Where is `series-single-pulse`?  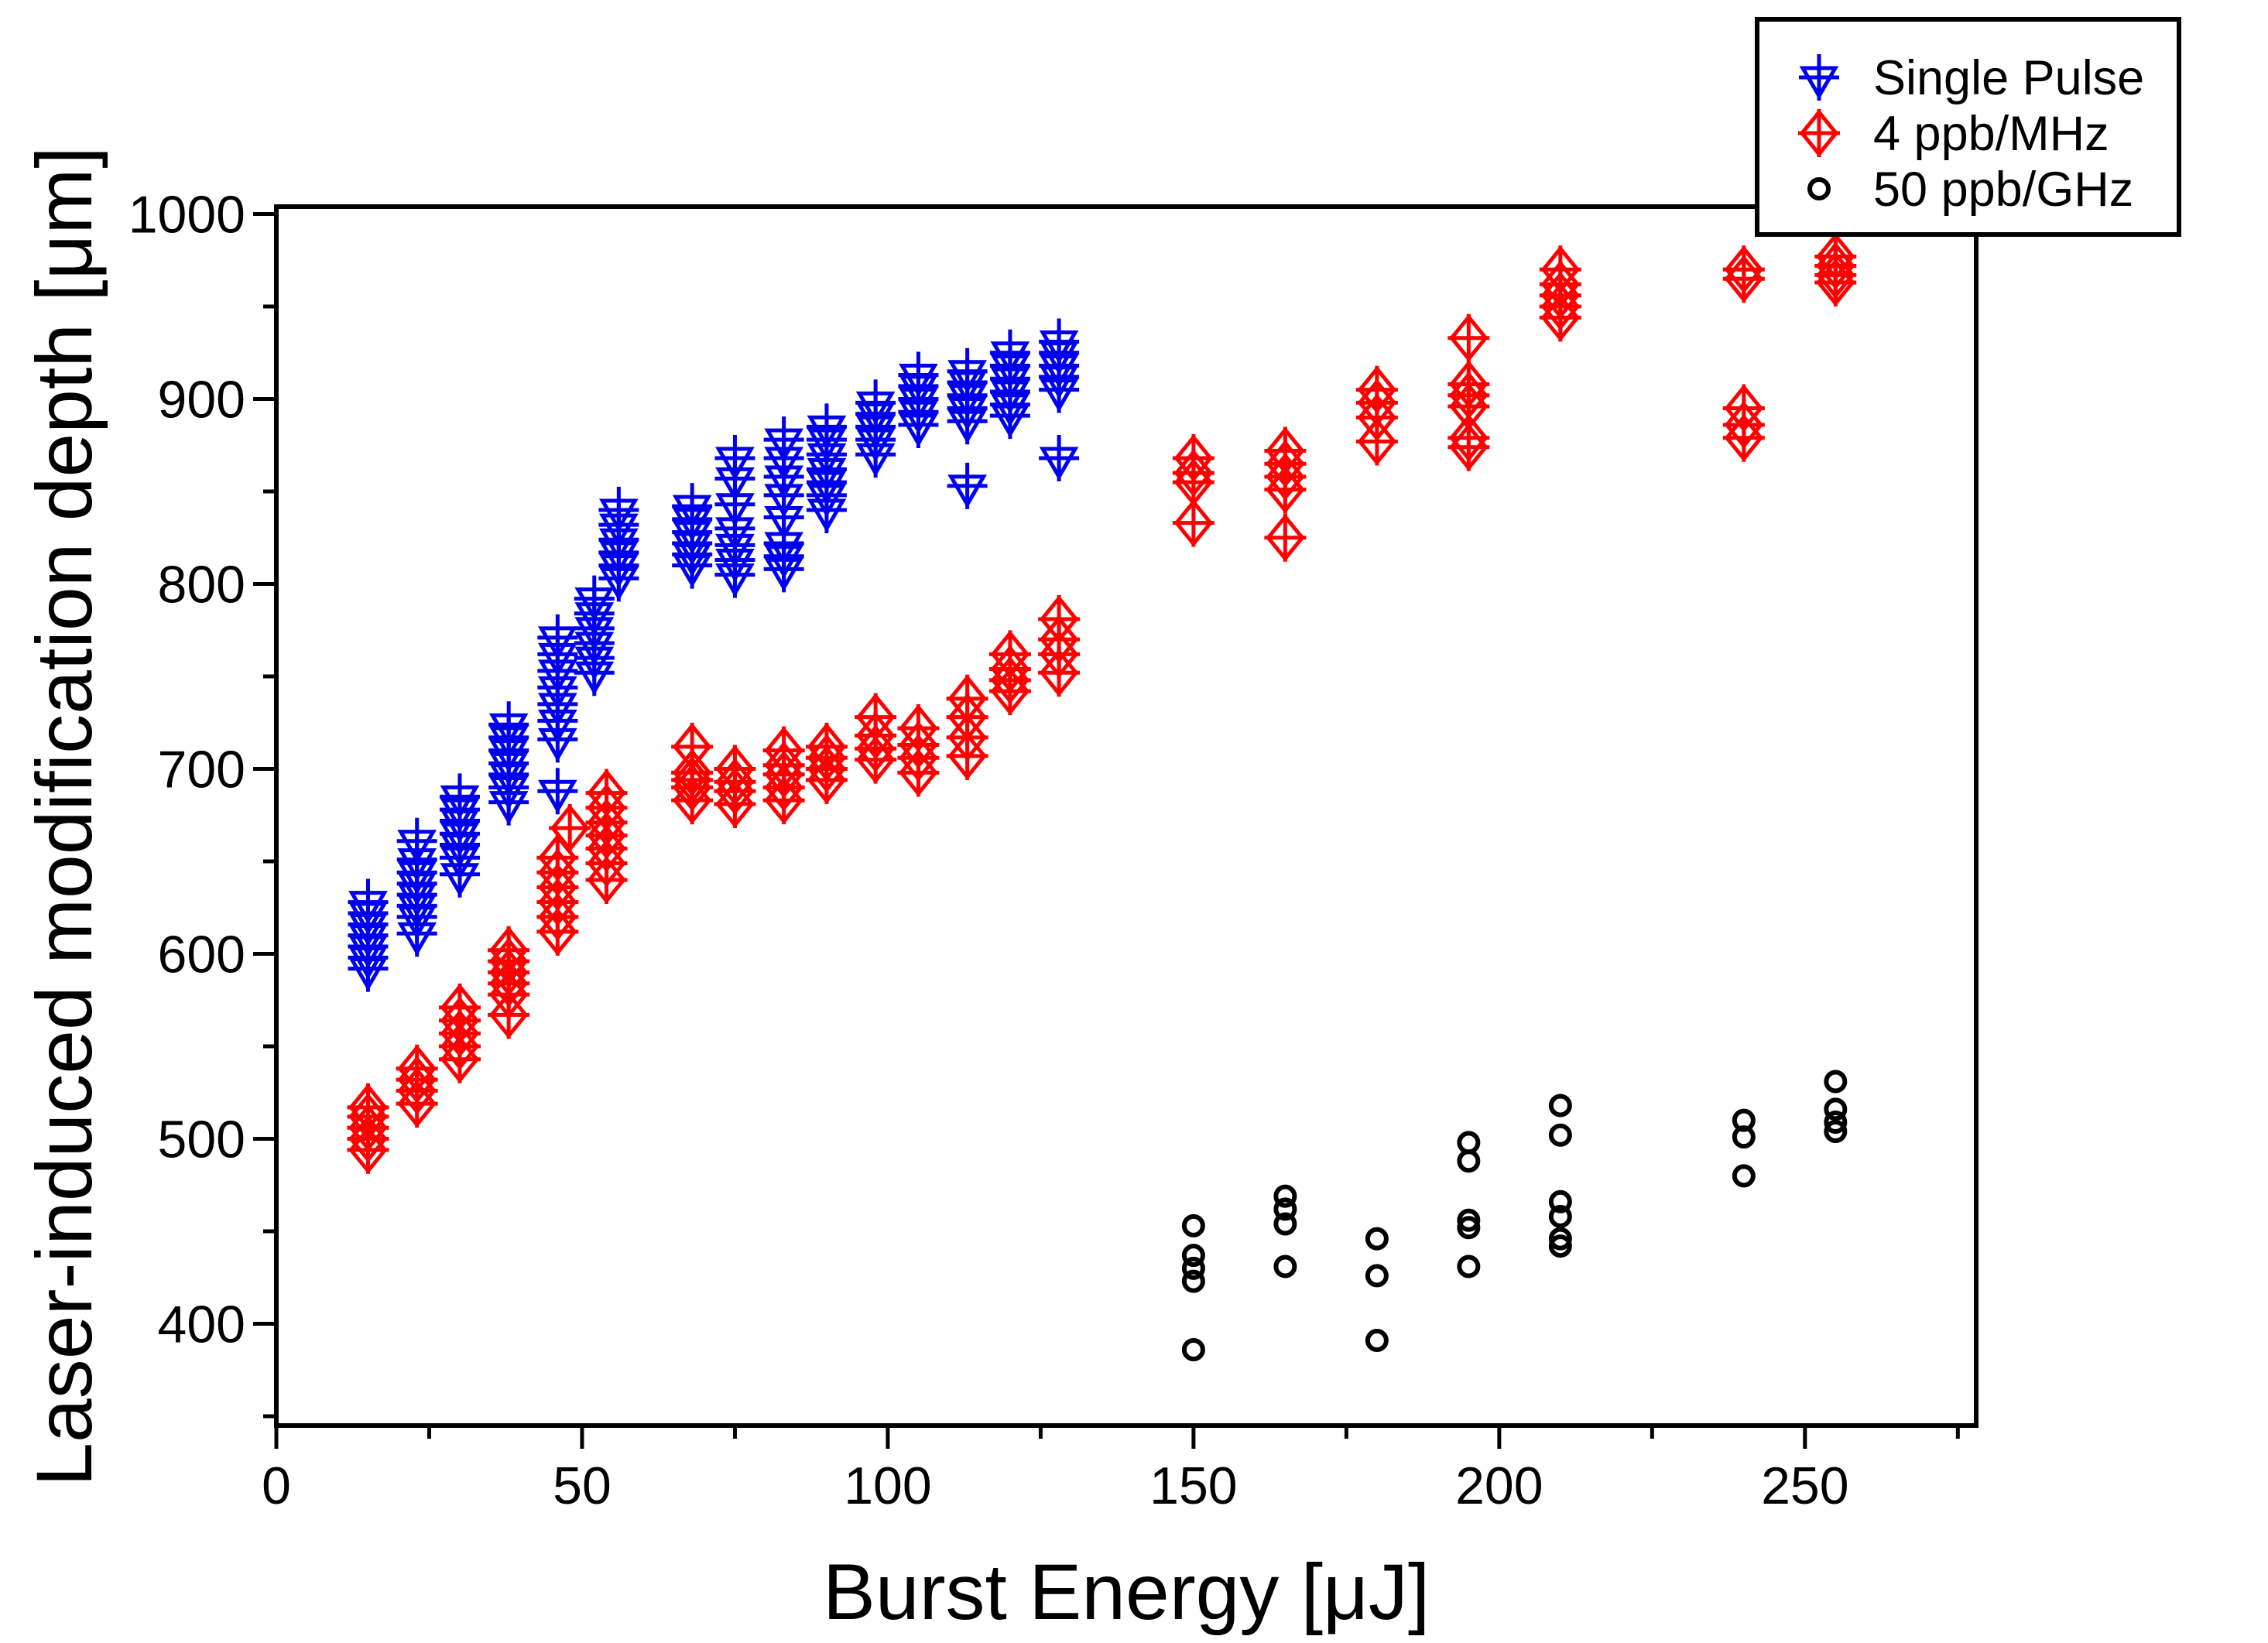
series-single-pulse is located at coordinates (714, 655).